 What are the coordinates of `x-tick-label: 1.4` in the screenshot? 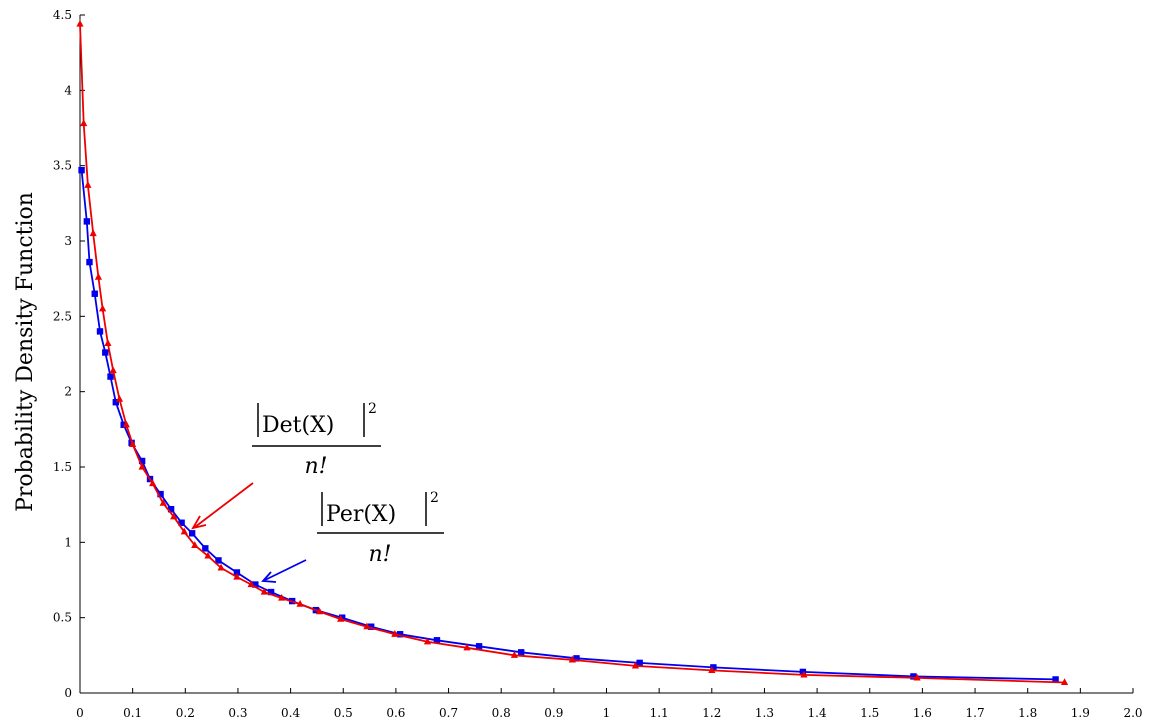 It's located at (817, 713).